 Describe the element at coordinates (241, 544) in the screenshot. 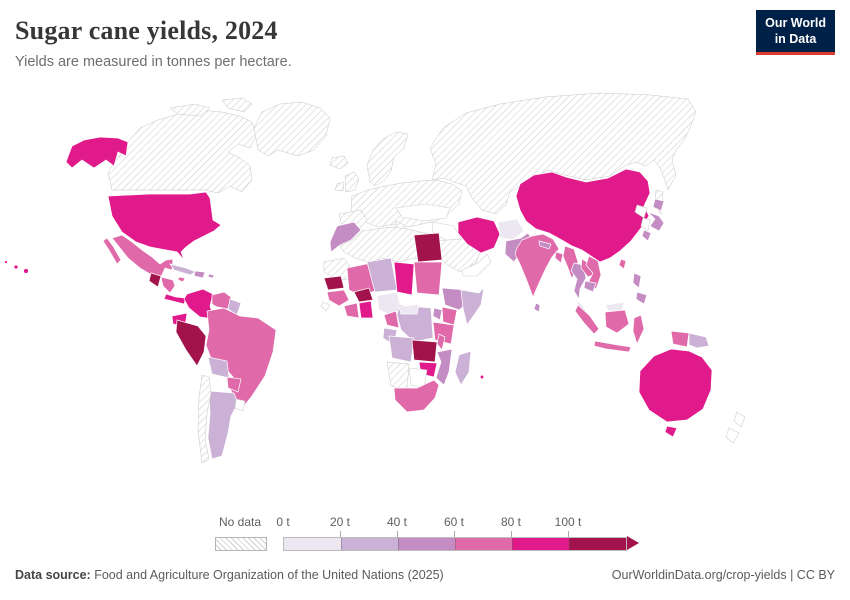

I see `legend-no-data-swatch` at that location.